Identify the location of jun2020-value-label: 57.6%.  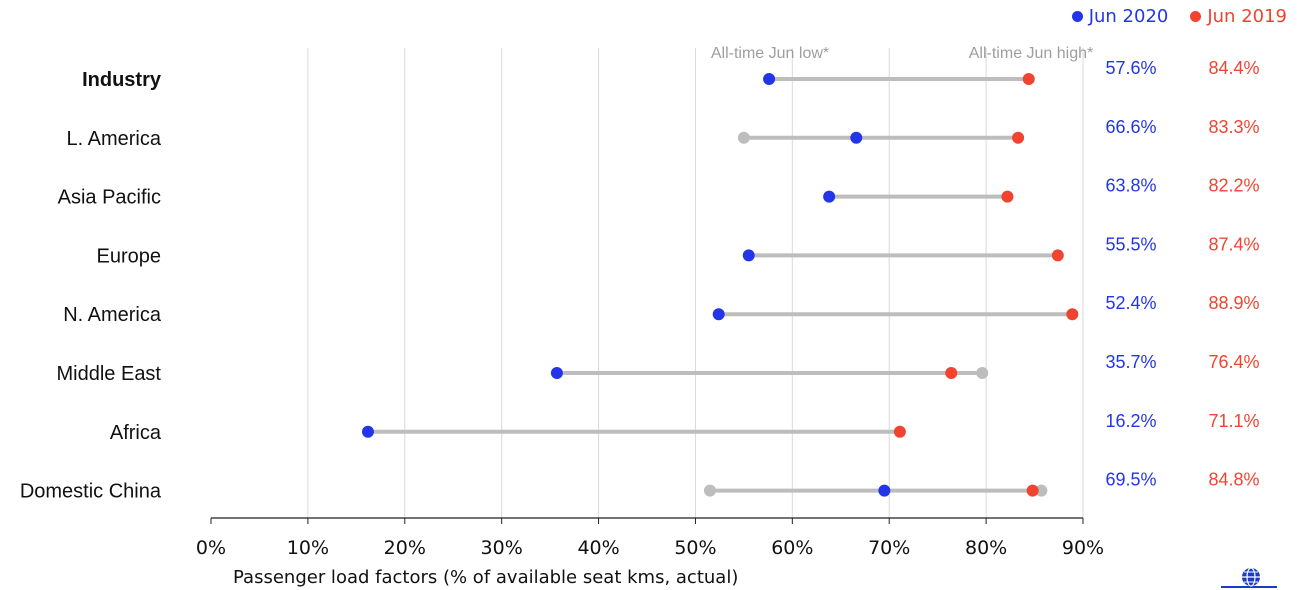
(1130, 68).